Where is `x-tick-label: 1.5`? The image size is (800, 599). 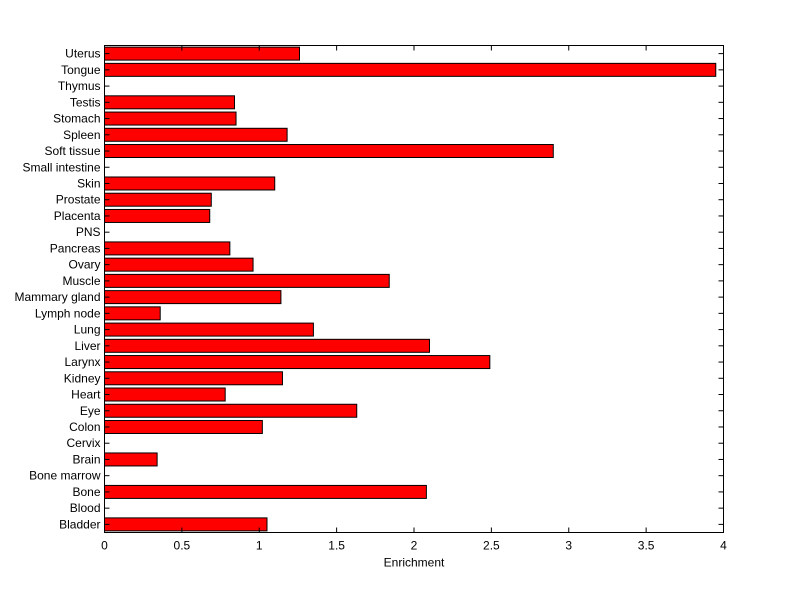 x-tick-label: 1.5 is located at coordinates (336, 546).